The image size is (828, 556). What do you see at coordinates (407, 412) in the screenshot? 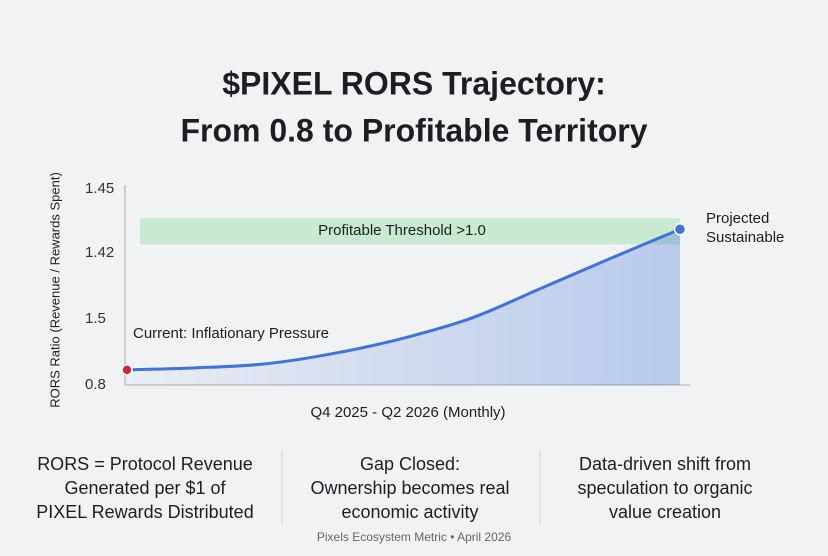
I see `x-axis-label: Q4 2025 - Q2 2026 (Monthly)` at bounding box center [407, 412].